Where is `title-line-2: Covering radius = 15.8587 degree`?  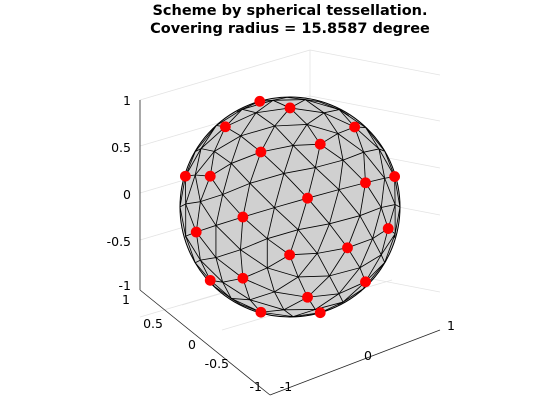 title-line-2: Covering radius = 15.8587 degree is located at coordinates (290, 29).